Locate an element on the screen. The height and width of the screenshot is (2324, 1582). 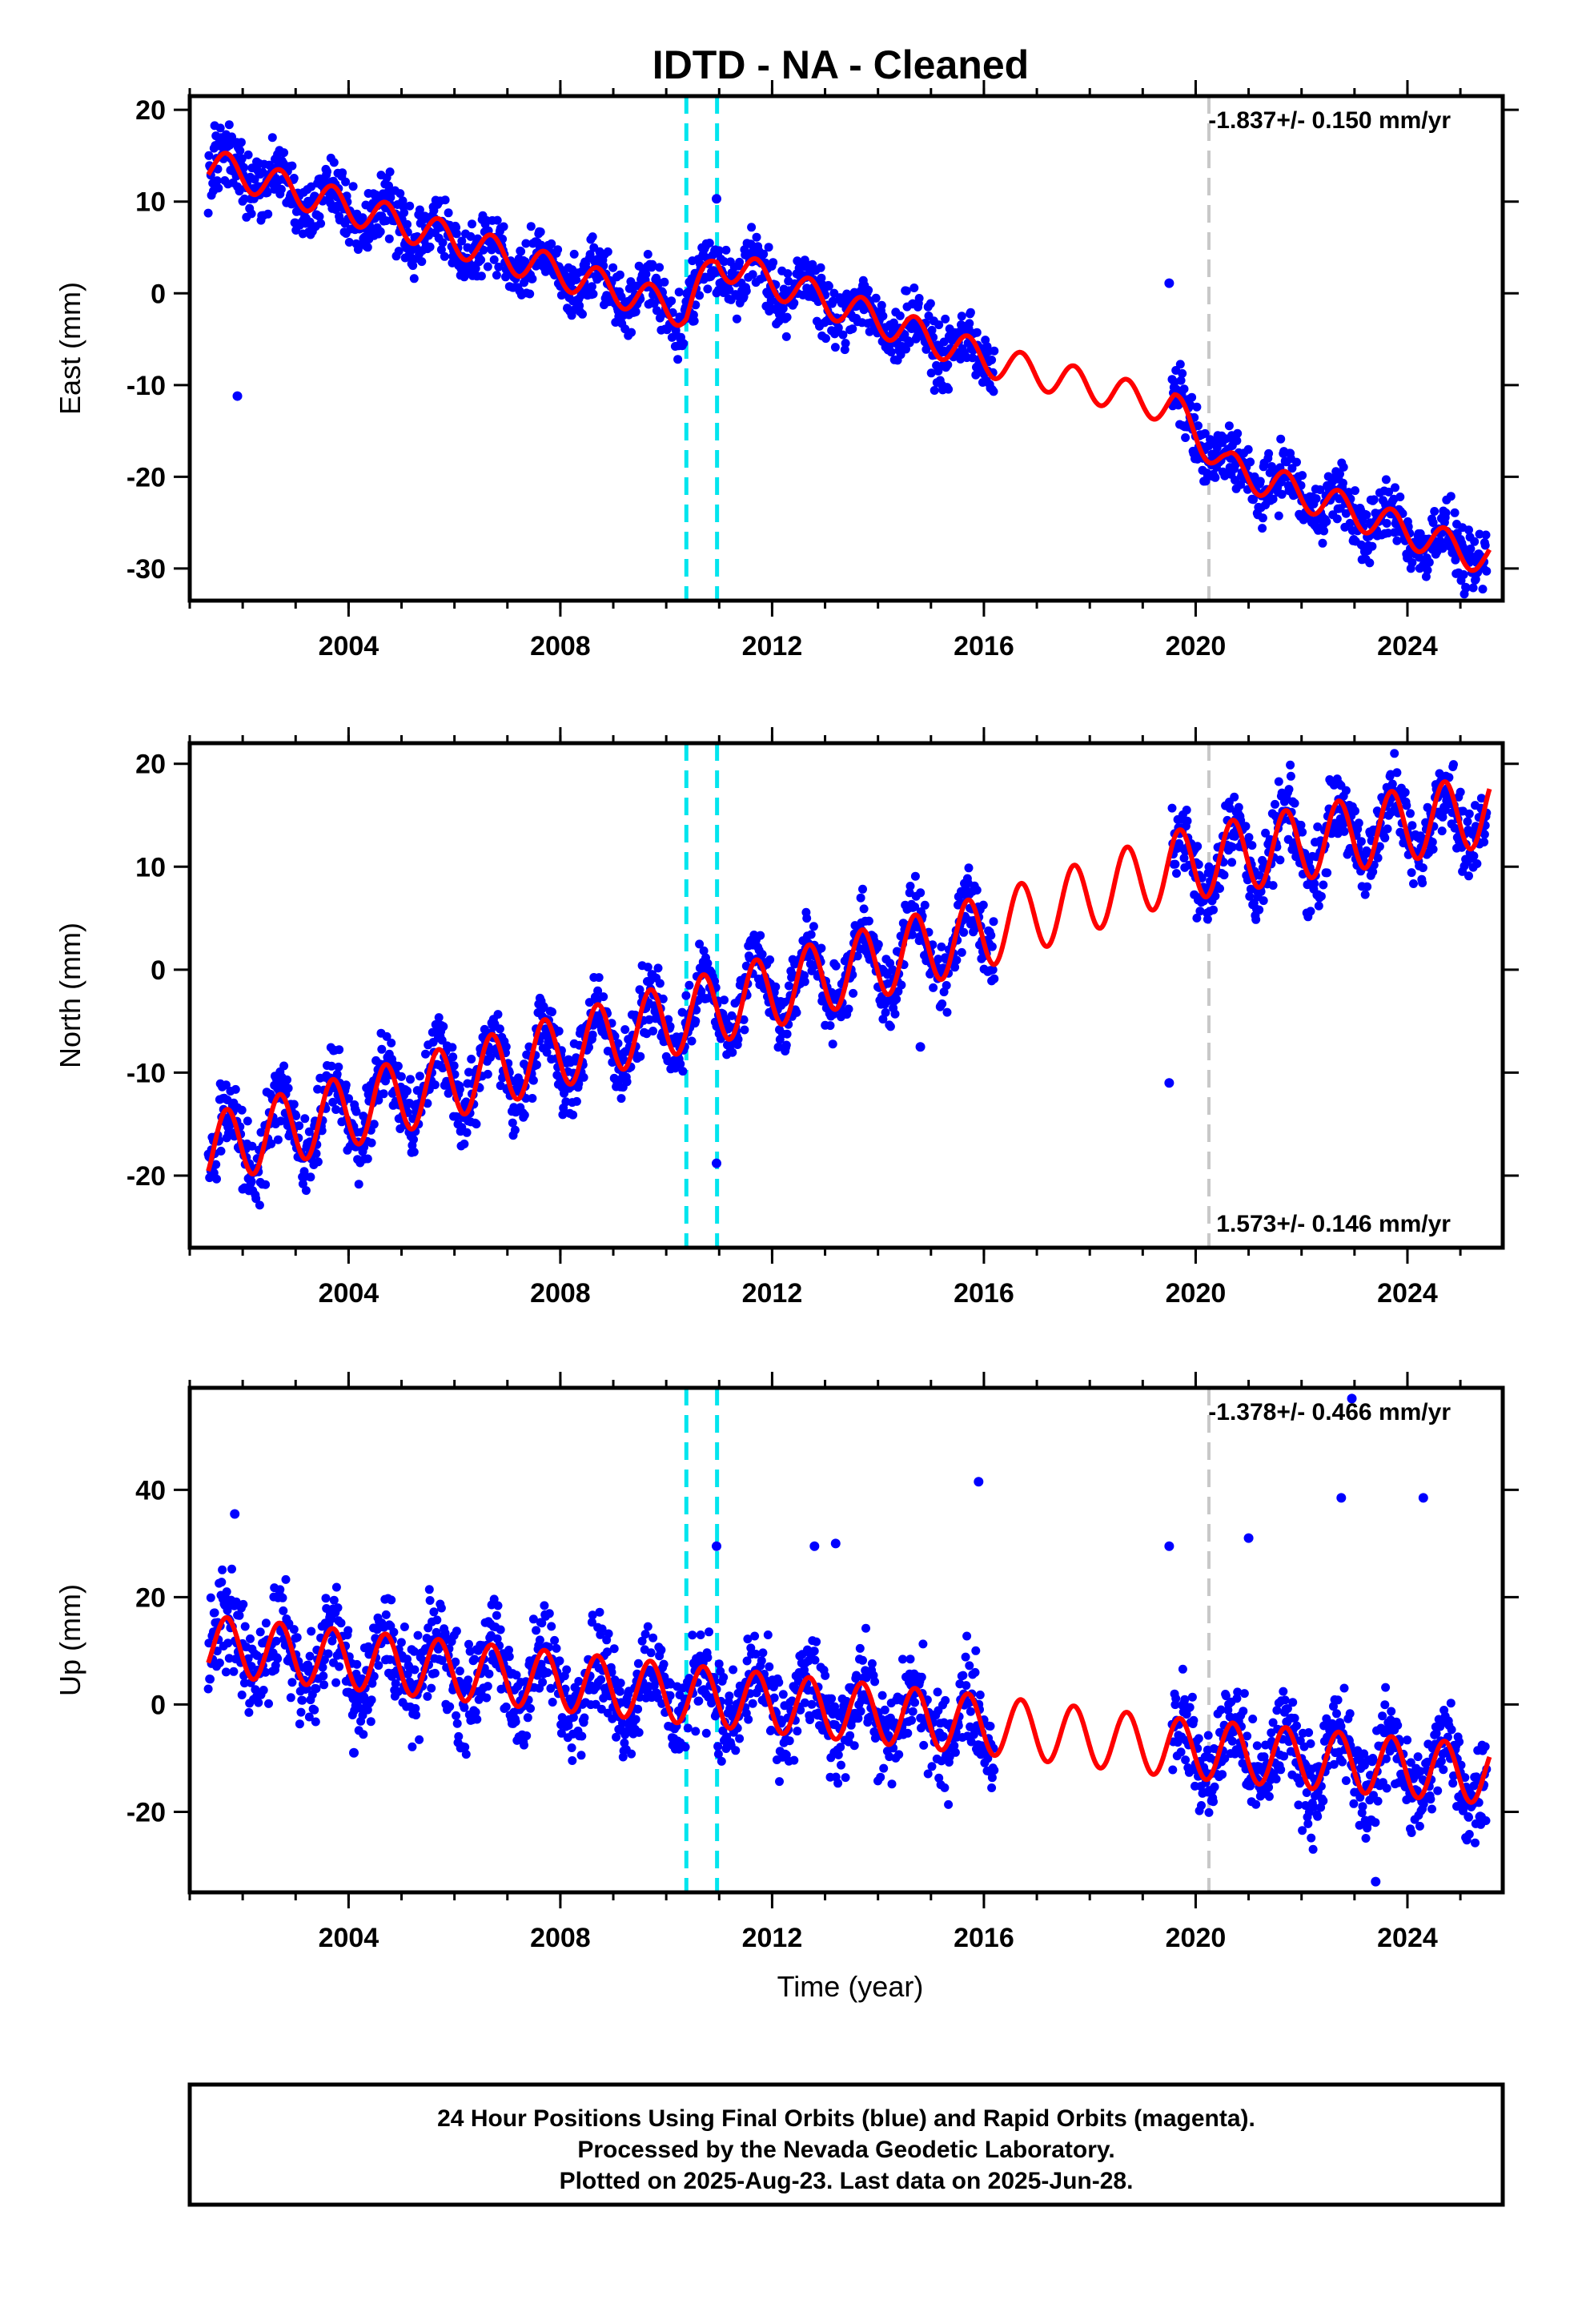
y-axis-label: North (mm) is located at coordinates (70, 995).